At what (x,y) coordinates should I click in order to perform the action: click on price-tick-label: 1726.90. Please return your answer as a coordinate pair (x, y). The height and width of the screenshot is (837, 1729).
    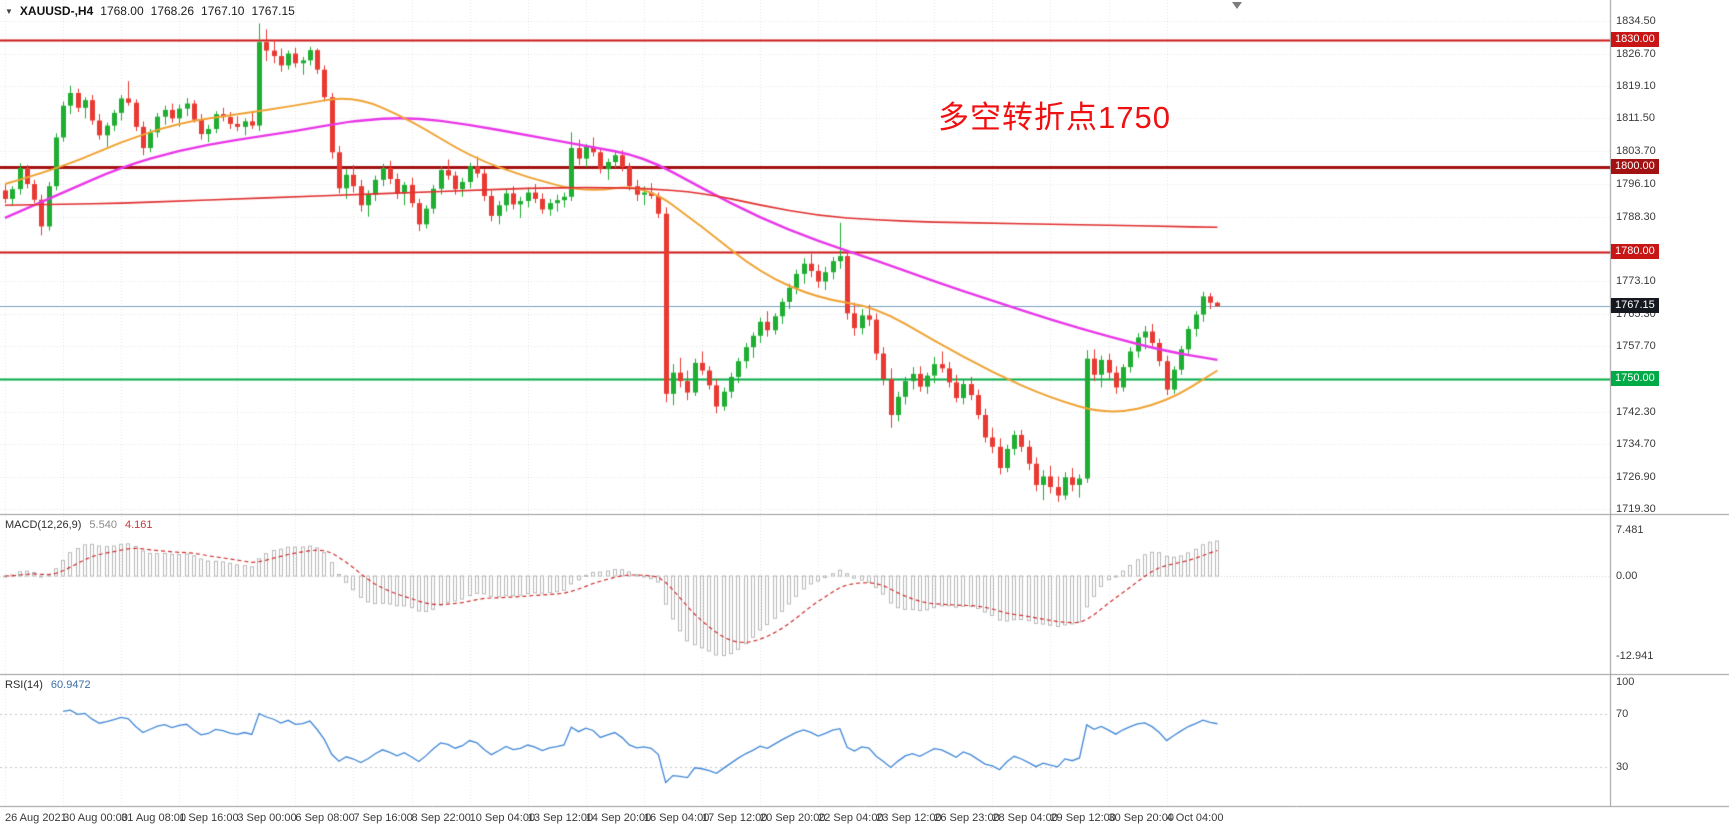
    Looking at the image, I should click on (1636, 476).